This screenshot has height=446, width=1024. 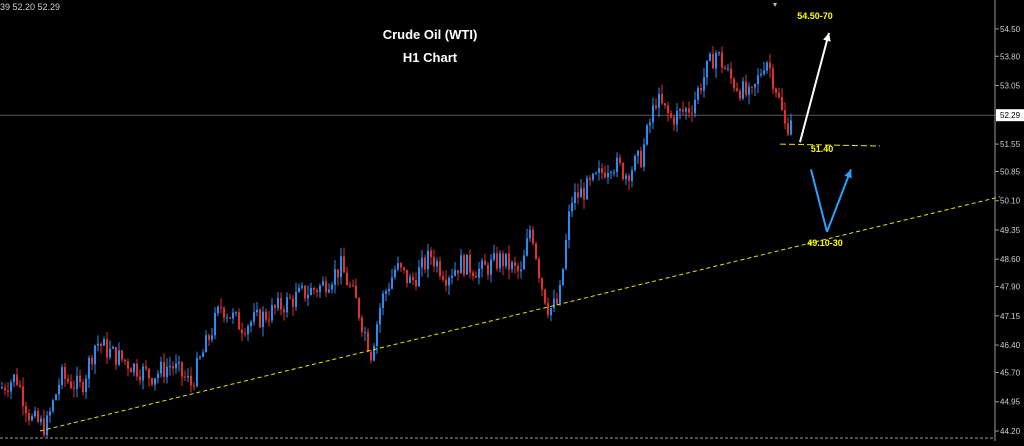 I want to click on price-tick-label: 53.05, so click(x=1010, y=86).